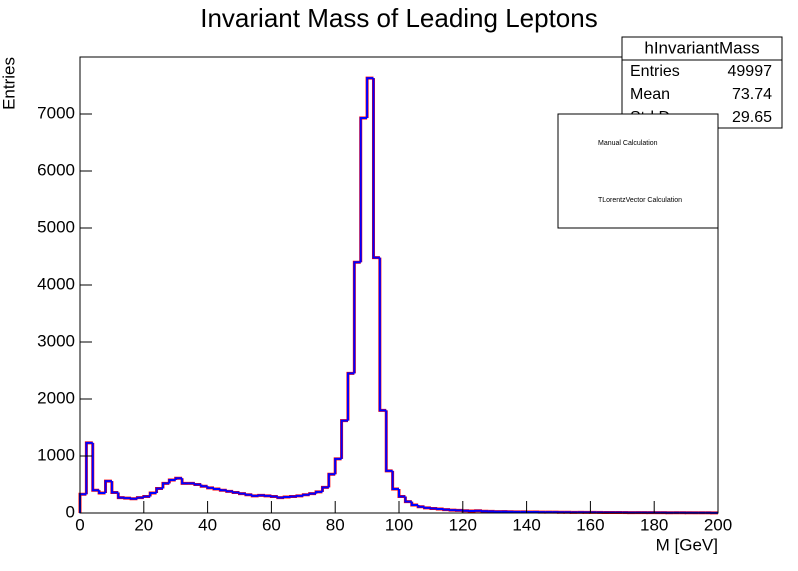  I want to click on legend-entry: TLorentzVector Calculation, so click(640, 200).